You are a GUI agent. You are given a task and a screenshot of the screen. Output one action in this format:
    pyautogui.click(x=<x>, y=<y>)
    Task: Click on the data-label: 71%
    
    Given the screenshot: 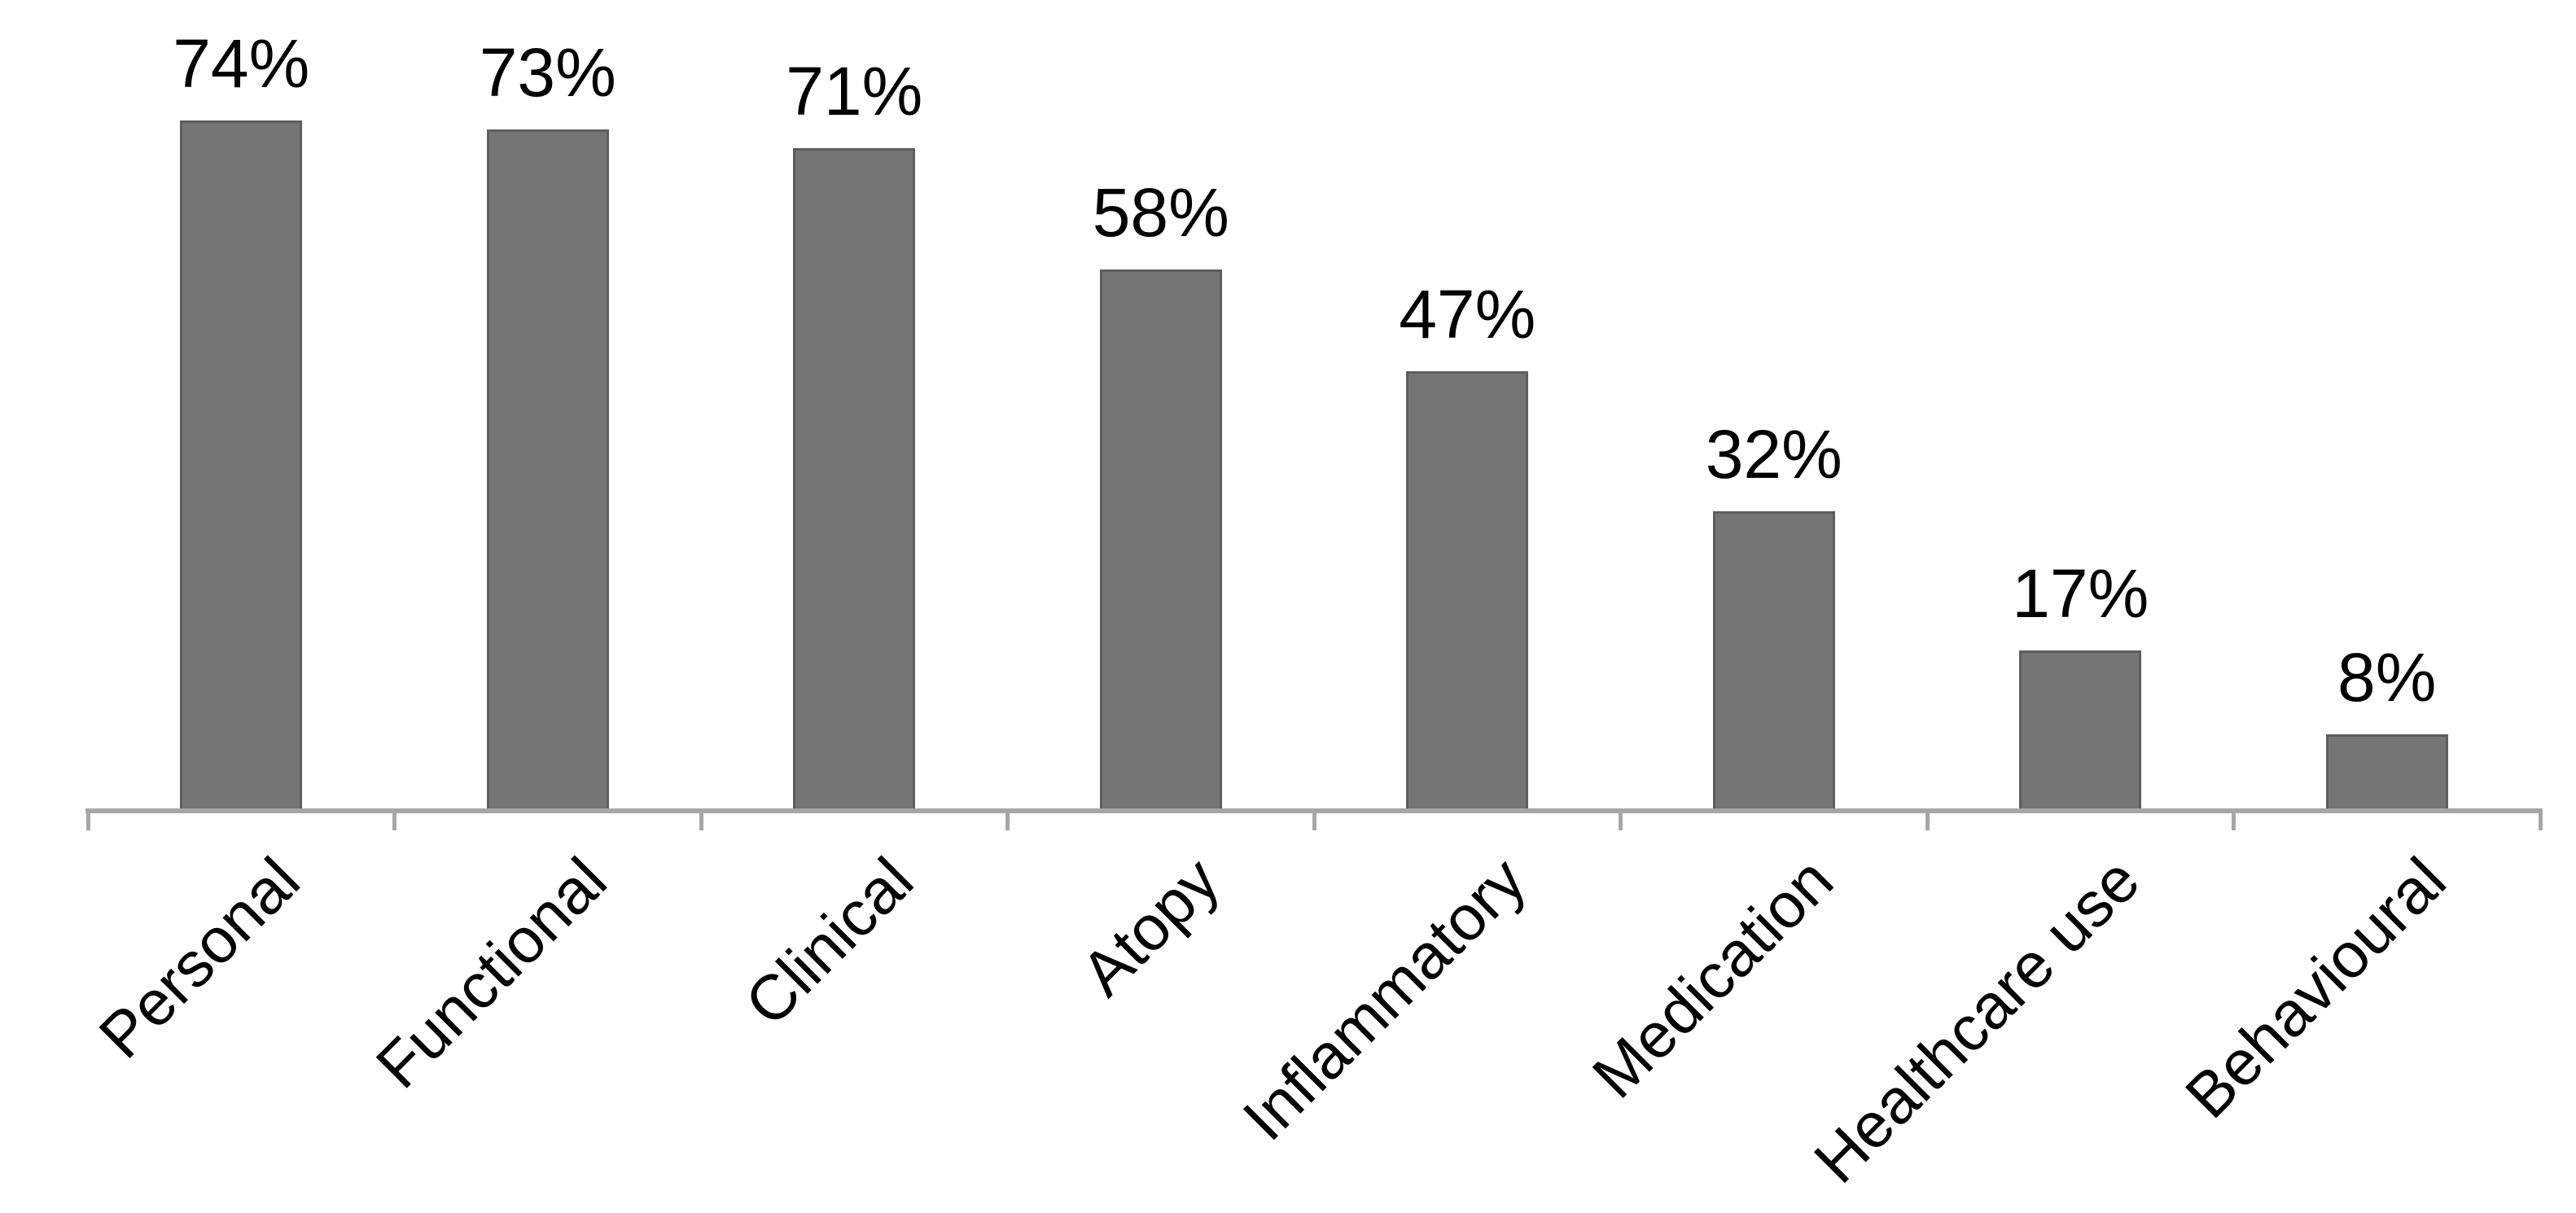 What is the action you would take?
    pyautogui.click(x=854, y=91)
    